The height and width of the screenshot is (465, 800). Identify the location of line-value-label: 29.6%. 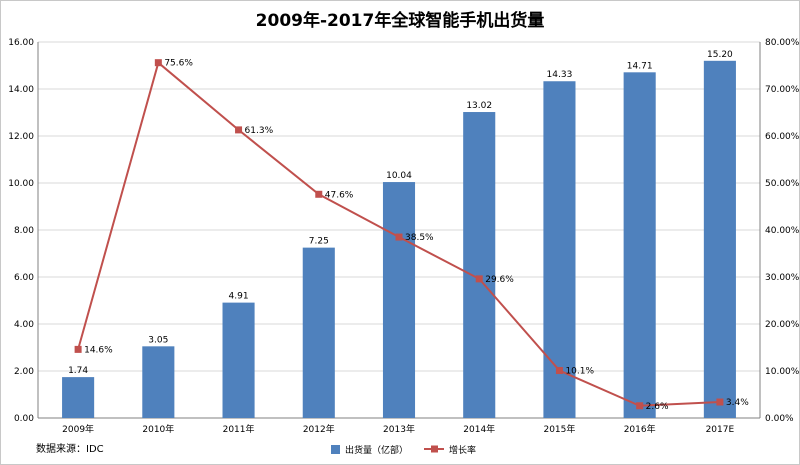
(499, 280).